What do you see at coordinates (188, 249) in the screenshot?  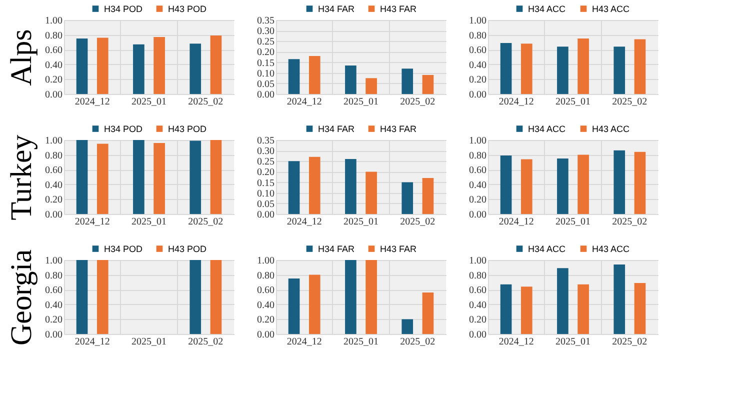 I see `legend-label: H43 POD` at bounding box center [188, 249].